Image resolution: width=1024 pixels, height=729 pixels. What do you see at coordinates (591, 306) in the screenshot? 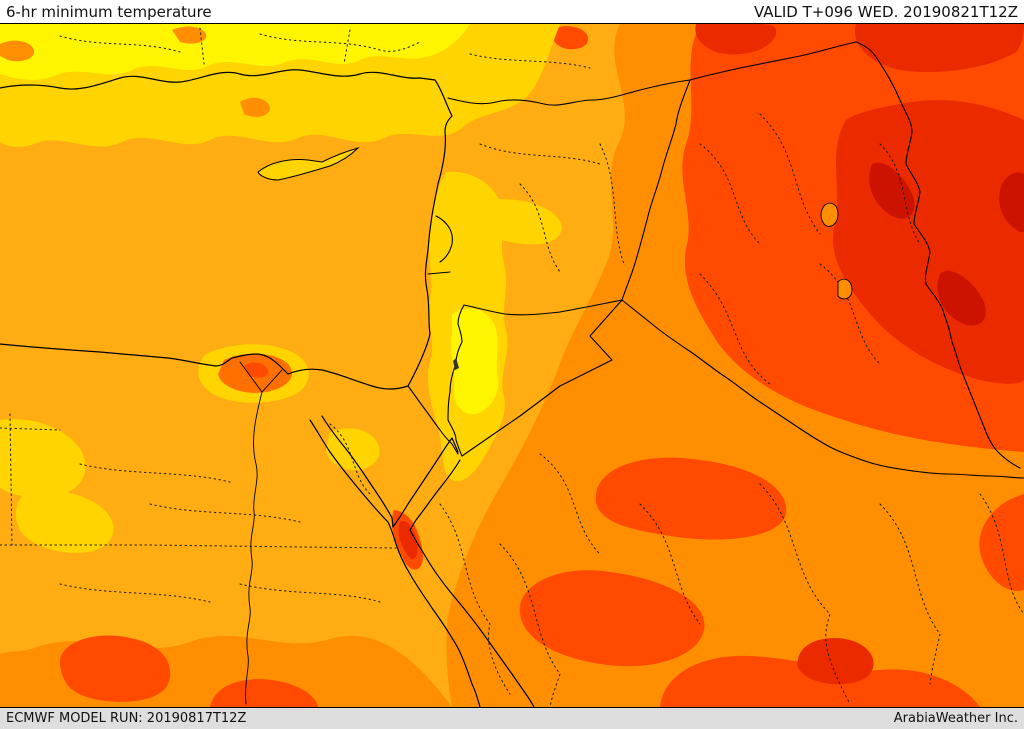
I see `border-jordan-iraq` at bounding box center [591, 306].